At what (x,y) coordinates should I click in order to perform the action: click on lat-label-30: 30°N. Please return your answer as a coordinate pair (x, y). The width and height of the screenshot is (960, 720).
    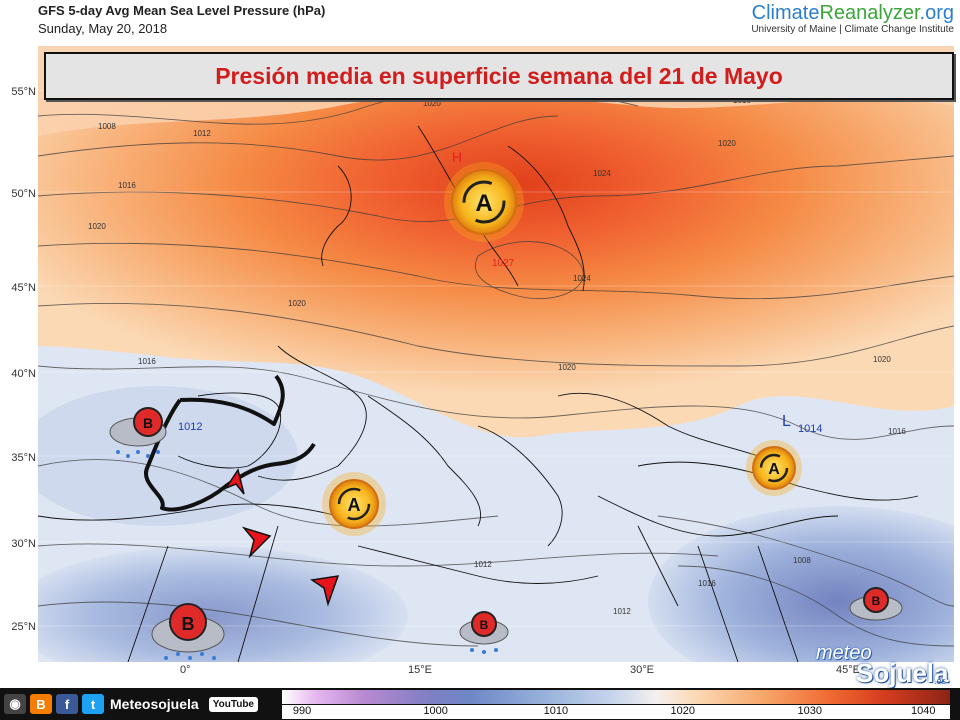
    Looking at the image, I should click on (23, 544).